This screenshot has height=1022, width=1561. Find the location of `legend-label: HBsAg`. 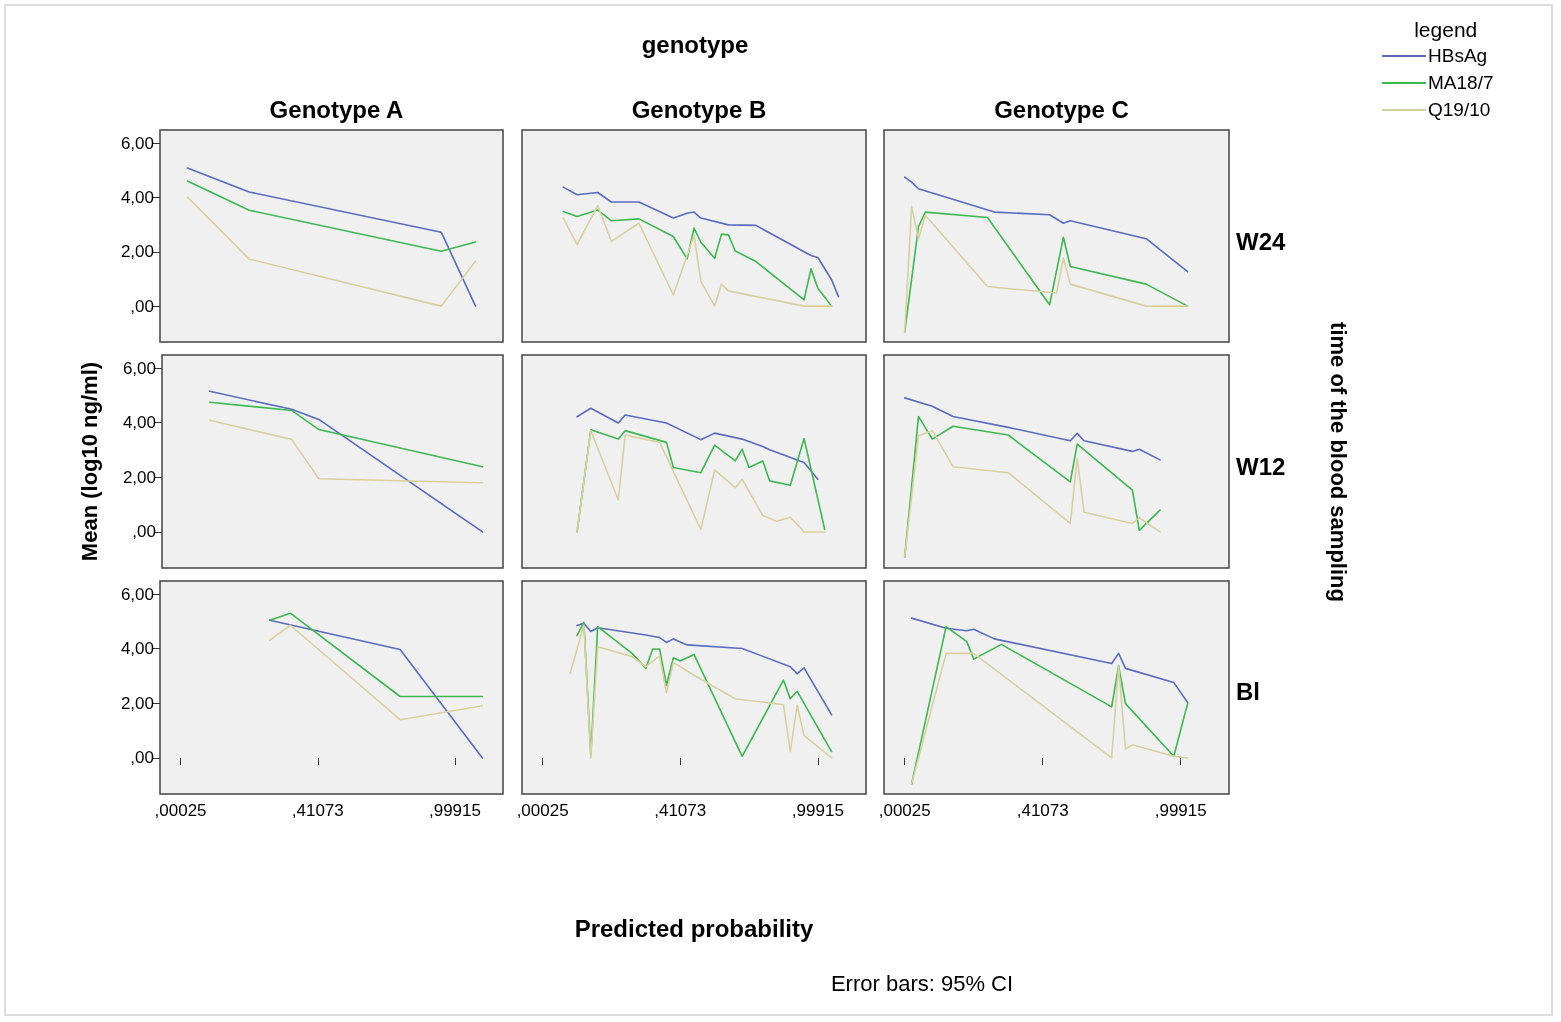

legend-label: HBsAg is located at coordinates (1458, 55).